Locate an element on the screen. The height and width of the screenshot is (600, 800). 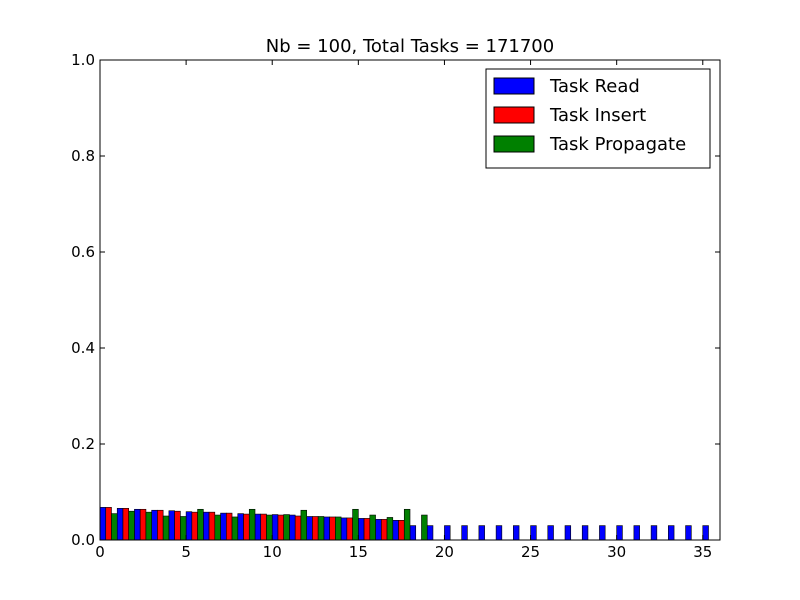
legend: Task Read Task Insert Task Propagate is located at coordinates (598, 118).